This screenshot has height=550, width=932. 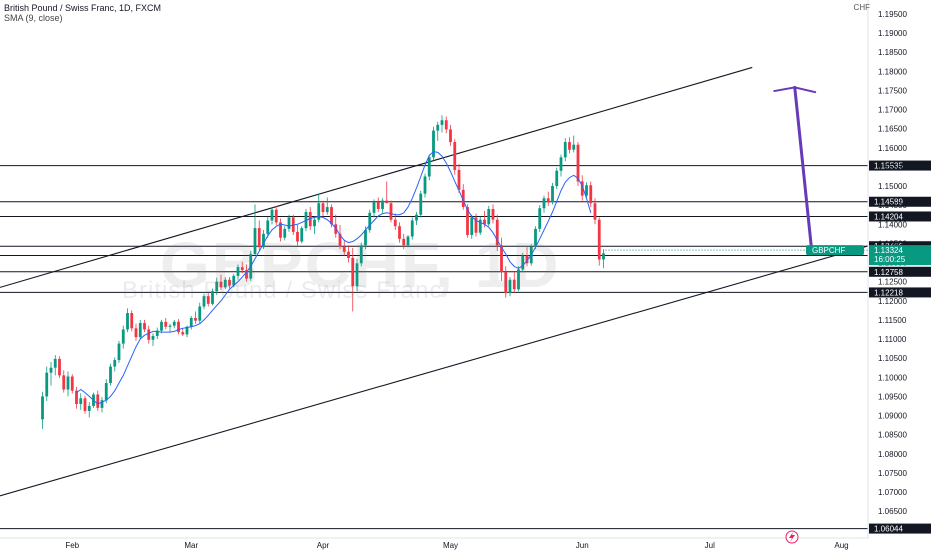 I want to click on symbol-tag: GBPCHF, so click(x=828, y=250).